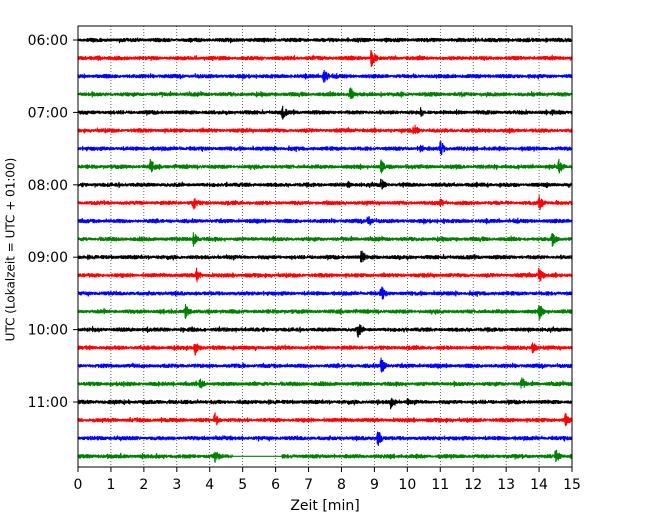 This screenshot has height=520, width=650. I want to click on y-tick-label-0600: 06:00, so click(48, 41).